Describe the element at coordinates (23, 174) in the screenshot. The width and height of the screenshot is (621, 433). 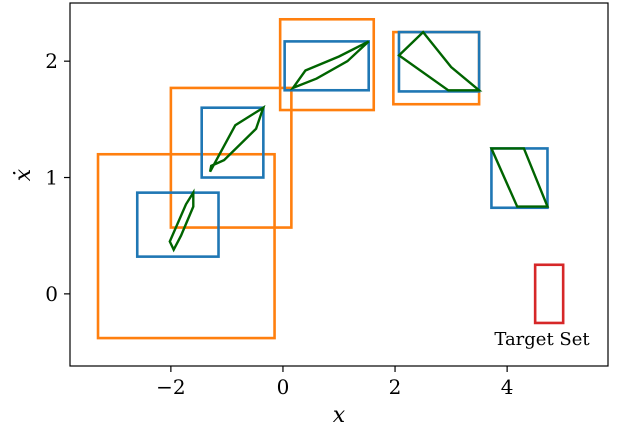
I see `y-axis-label: ẋ` at that location.